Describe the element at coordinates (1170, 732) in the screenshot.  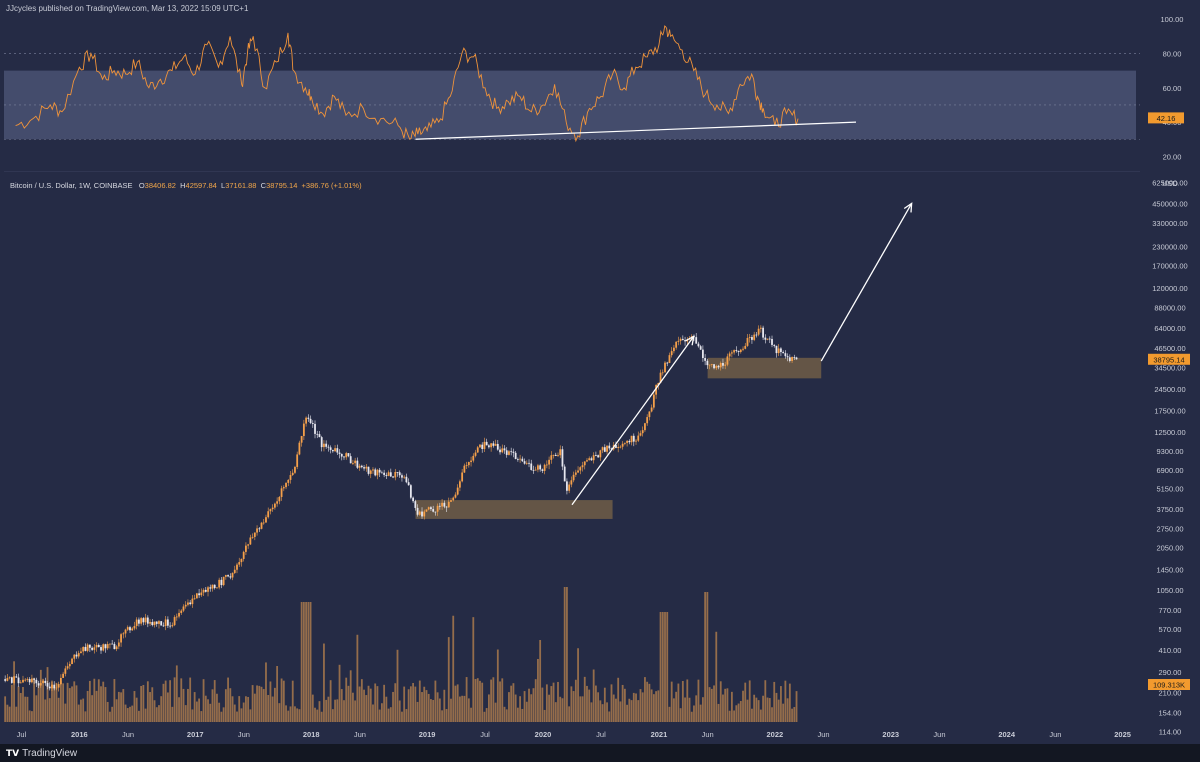
I see `price-tick-label: 114.00` at that location.